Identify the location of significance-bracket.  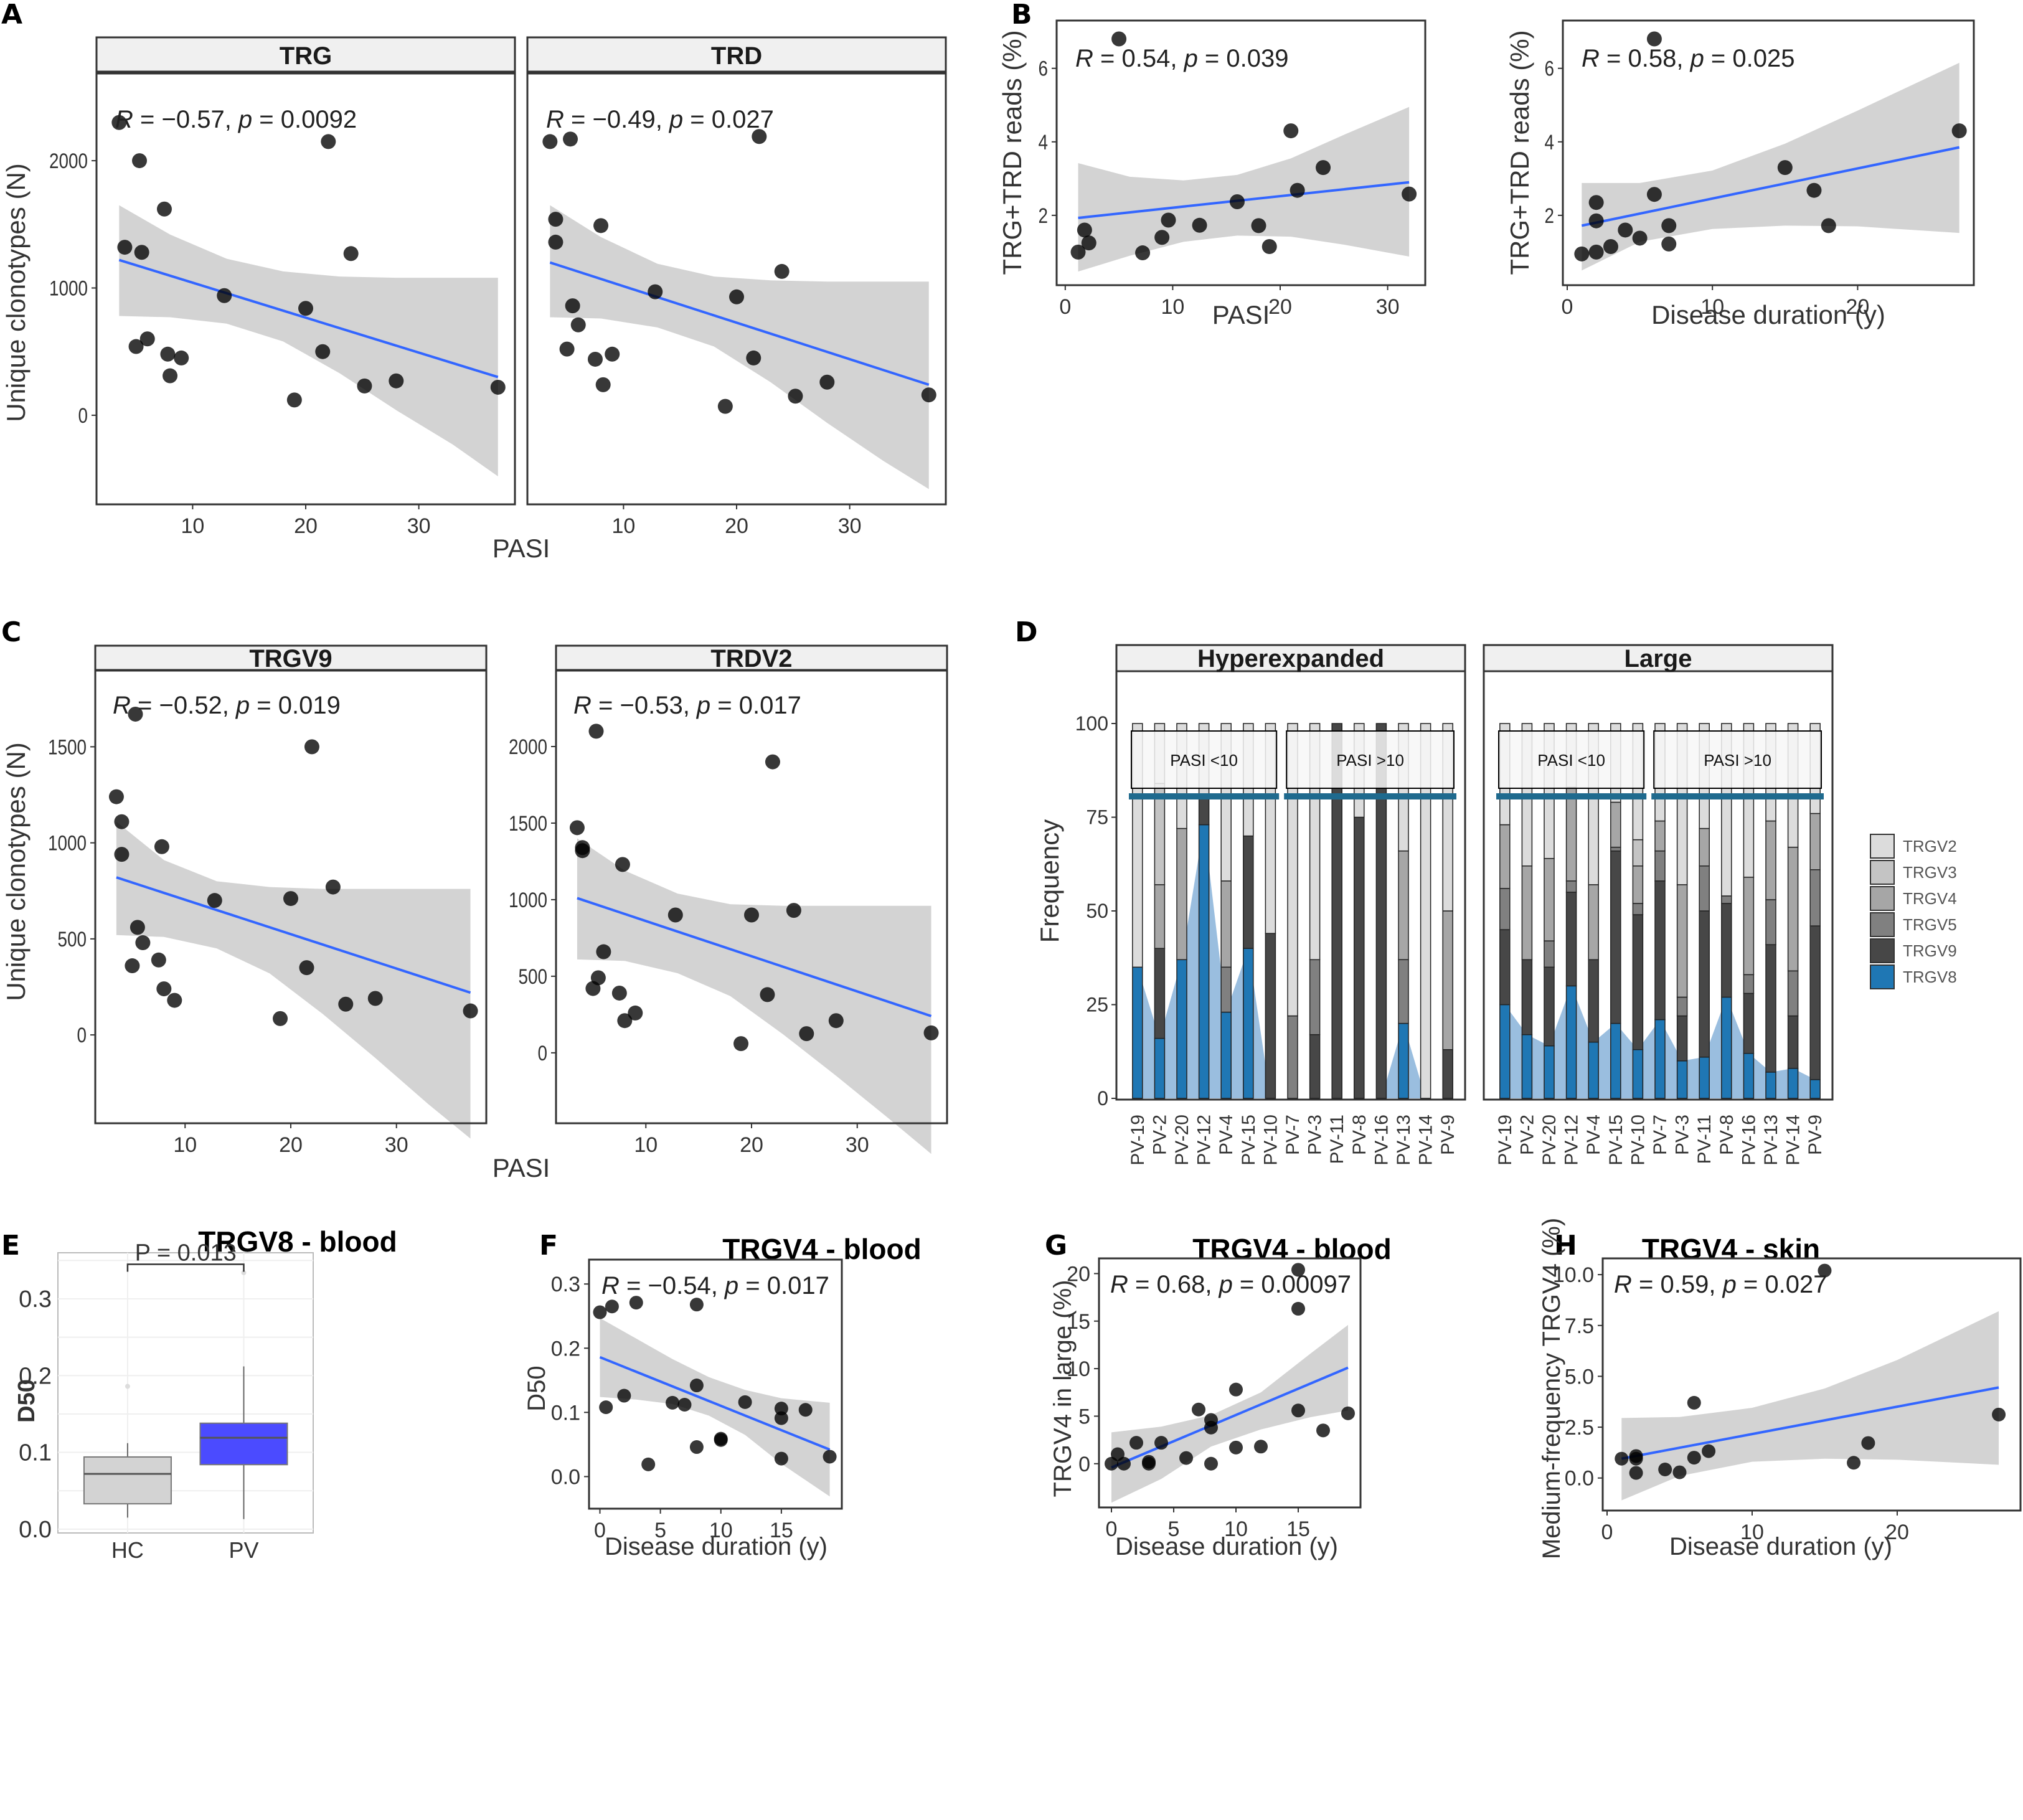
(186, 1267).